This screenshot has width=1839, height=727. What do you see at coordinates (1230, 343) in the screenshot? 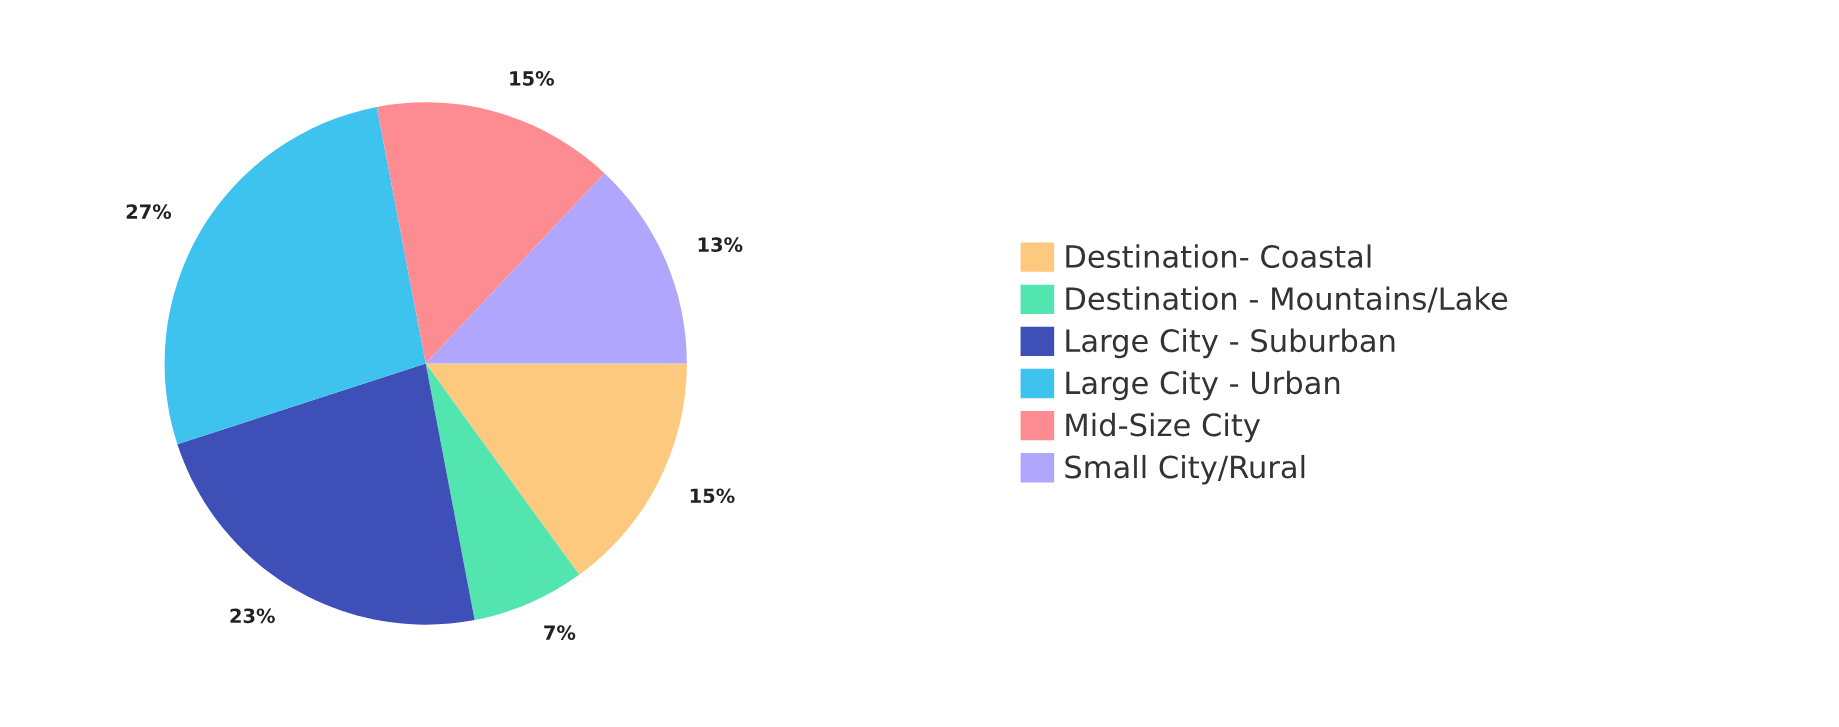
I see `legend-label: Large City - Suburban` at bounding box center [1230, 343].